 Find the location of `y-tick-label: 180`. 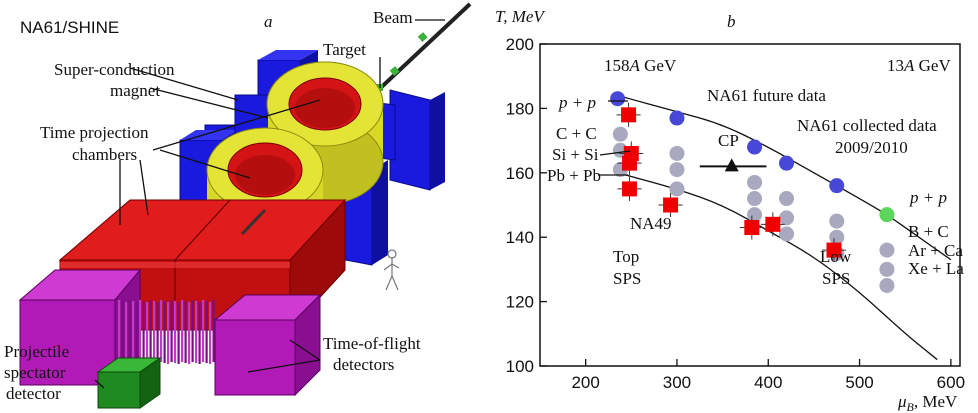

y-tick-label: 180 is located at coordinates (520, 108).